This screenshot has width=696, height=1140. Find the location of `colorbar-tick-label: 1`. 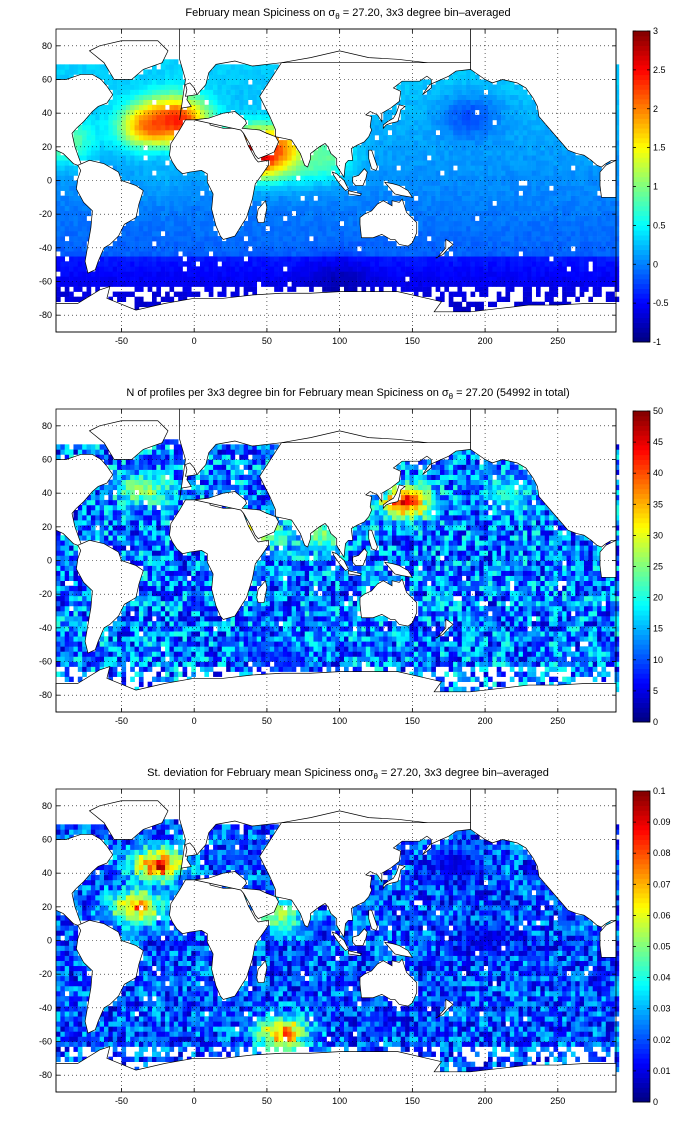

colorbar-tick-label: 1 is located at coordinates (655, 187).